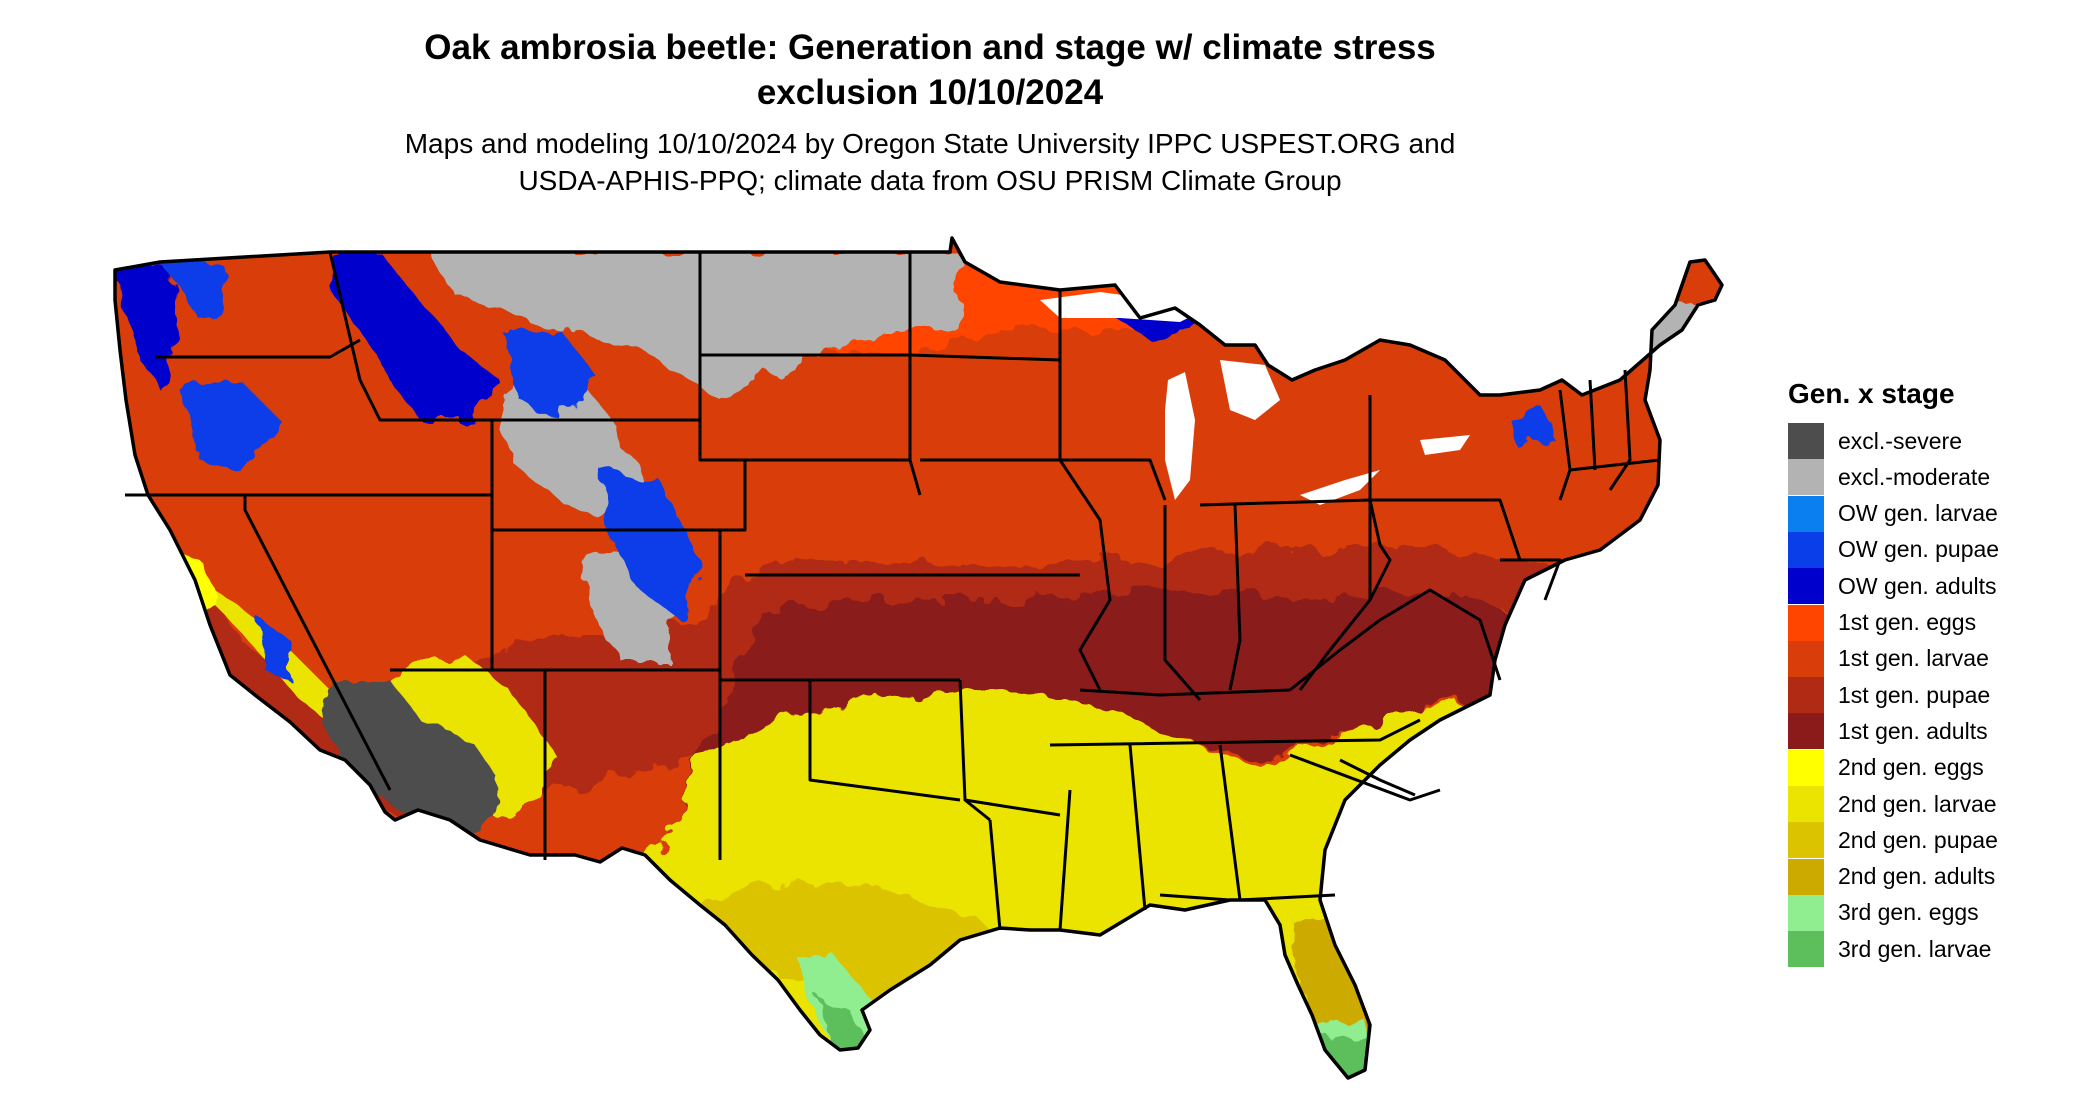 This screenshot has width=2100, height=1116. Describe the element at coordinates (650, 545) in the screenshot. I see `region-ow-gen-pupae-co` at that location.